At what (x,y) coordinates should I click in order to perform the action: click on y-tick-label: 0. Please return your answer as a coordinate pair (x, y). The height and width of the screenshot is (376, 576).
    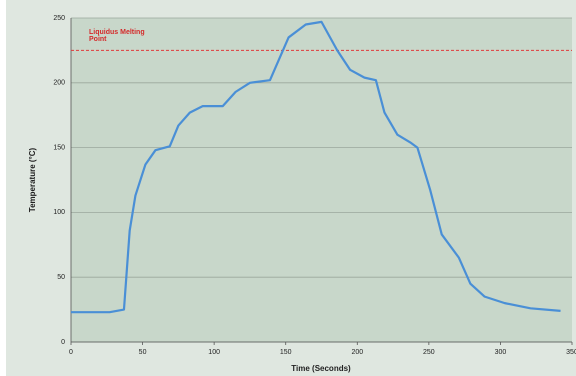
    Looking at the image, I should click on (63, 342).